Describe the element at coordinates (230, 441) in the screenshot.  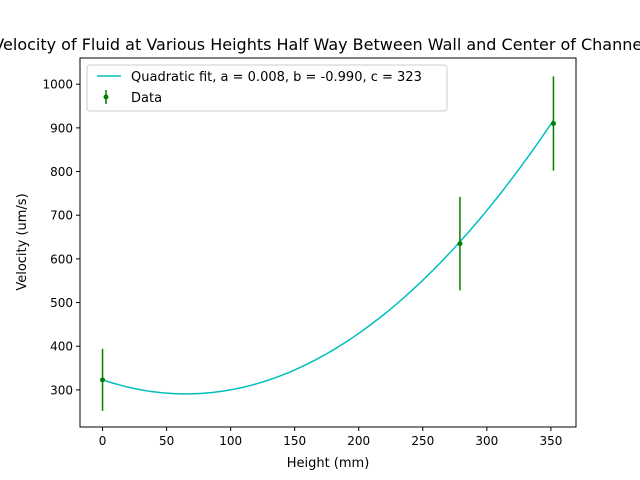
I see `x-tick-label: 100` at that location.